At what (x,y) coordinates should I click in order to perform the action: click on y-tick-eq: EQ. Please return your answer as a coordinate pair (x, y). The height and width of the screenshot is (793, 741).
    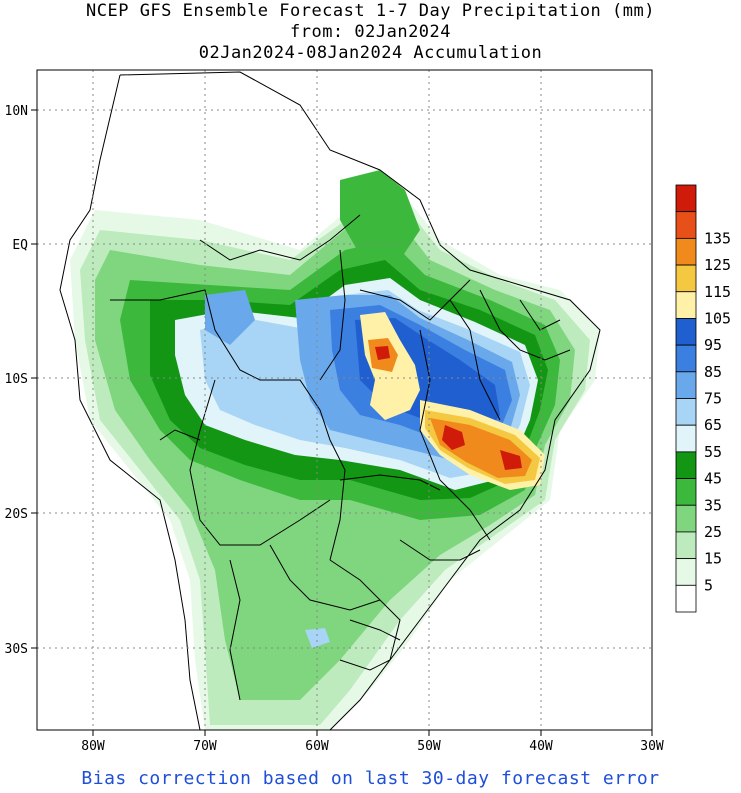
    Looking at the image, I should click on (20, 245).